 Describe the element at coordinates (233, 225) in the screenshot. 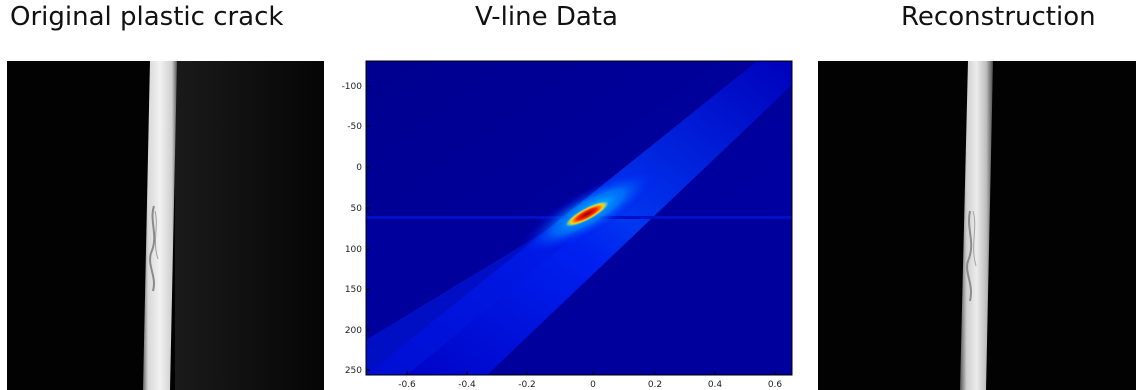

I see `original-crack-graphic` at that location.